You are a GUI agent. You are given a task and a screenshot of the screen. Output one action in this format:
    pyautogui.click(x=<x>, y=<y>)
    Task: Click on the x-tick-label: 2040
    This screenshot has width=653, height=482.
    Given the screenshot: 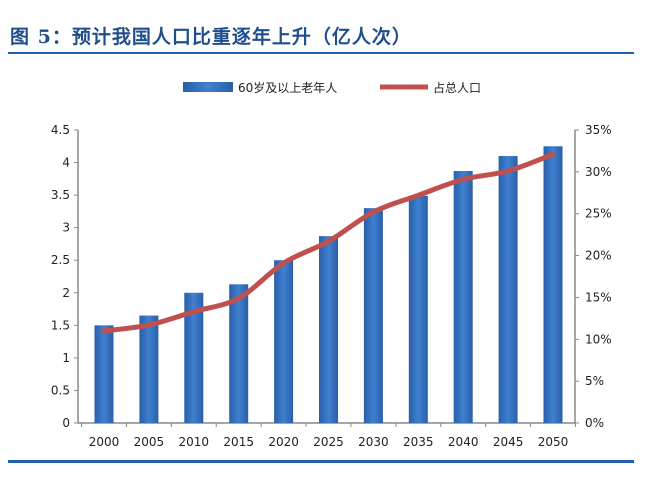 What is the action you would take?
    pyautogui.click(x=463, y=442)
    